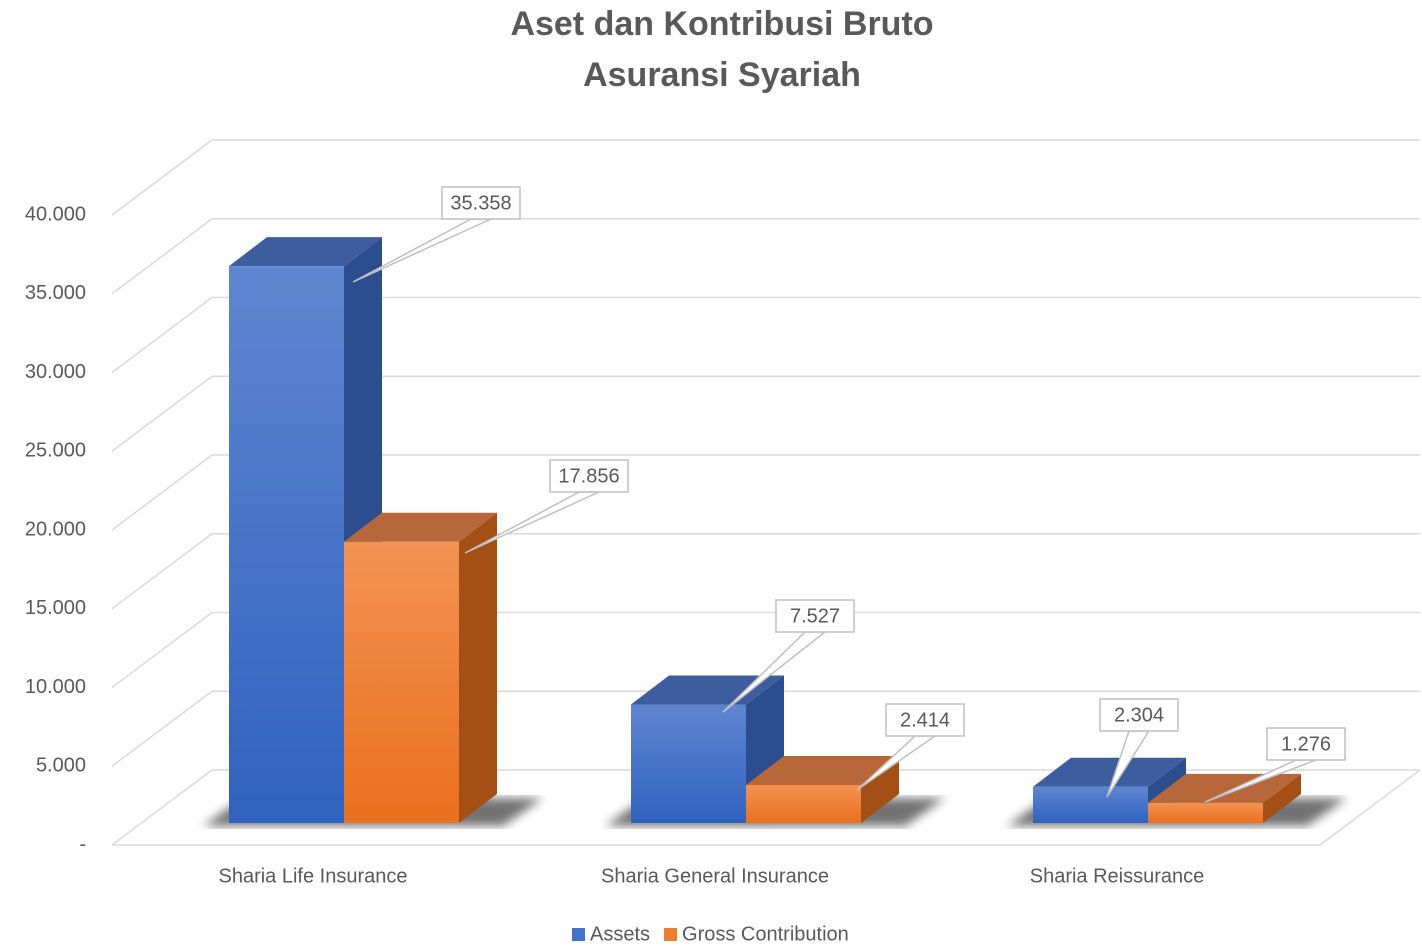 The width and height of the screenshot is (1422, 949). Describe the element at coordinates (312, 876) in the screenshot. I see `x-tick-label: Sharia Life Insurance` at that location.